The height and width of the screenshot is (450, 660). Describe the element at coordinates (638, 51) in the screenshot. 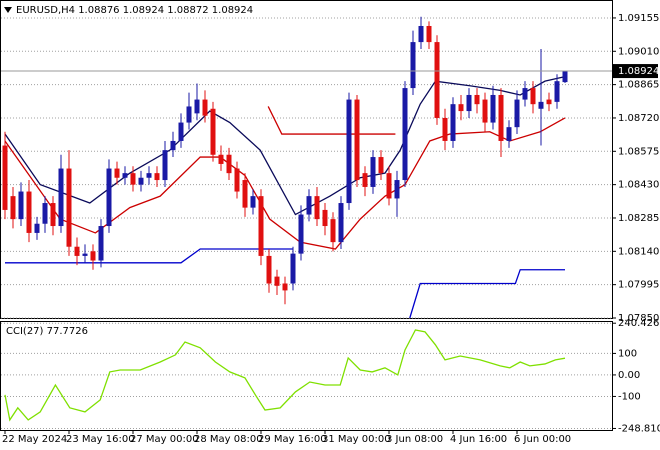

I see `y-tick-label: 1.09010` at that location.